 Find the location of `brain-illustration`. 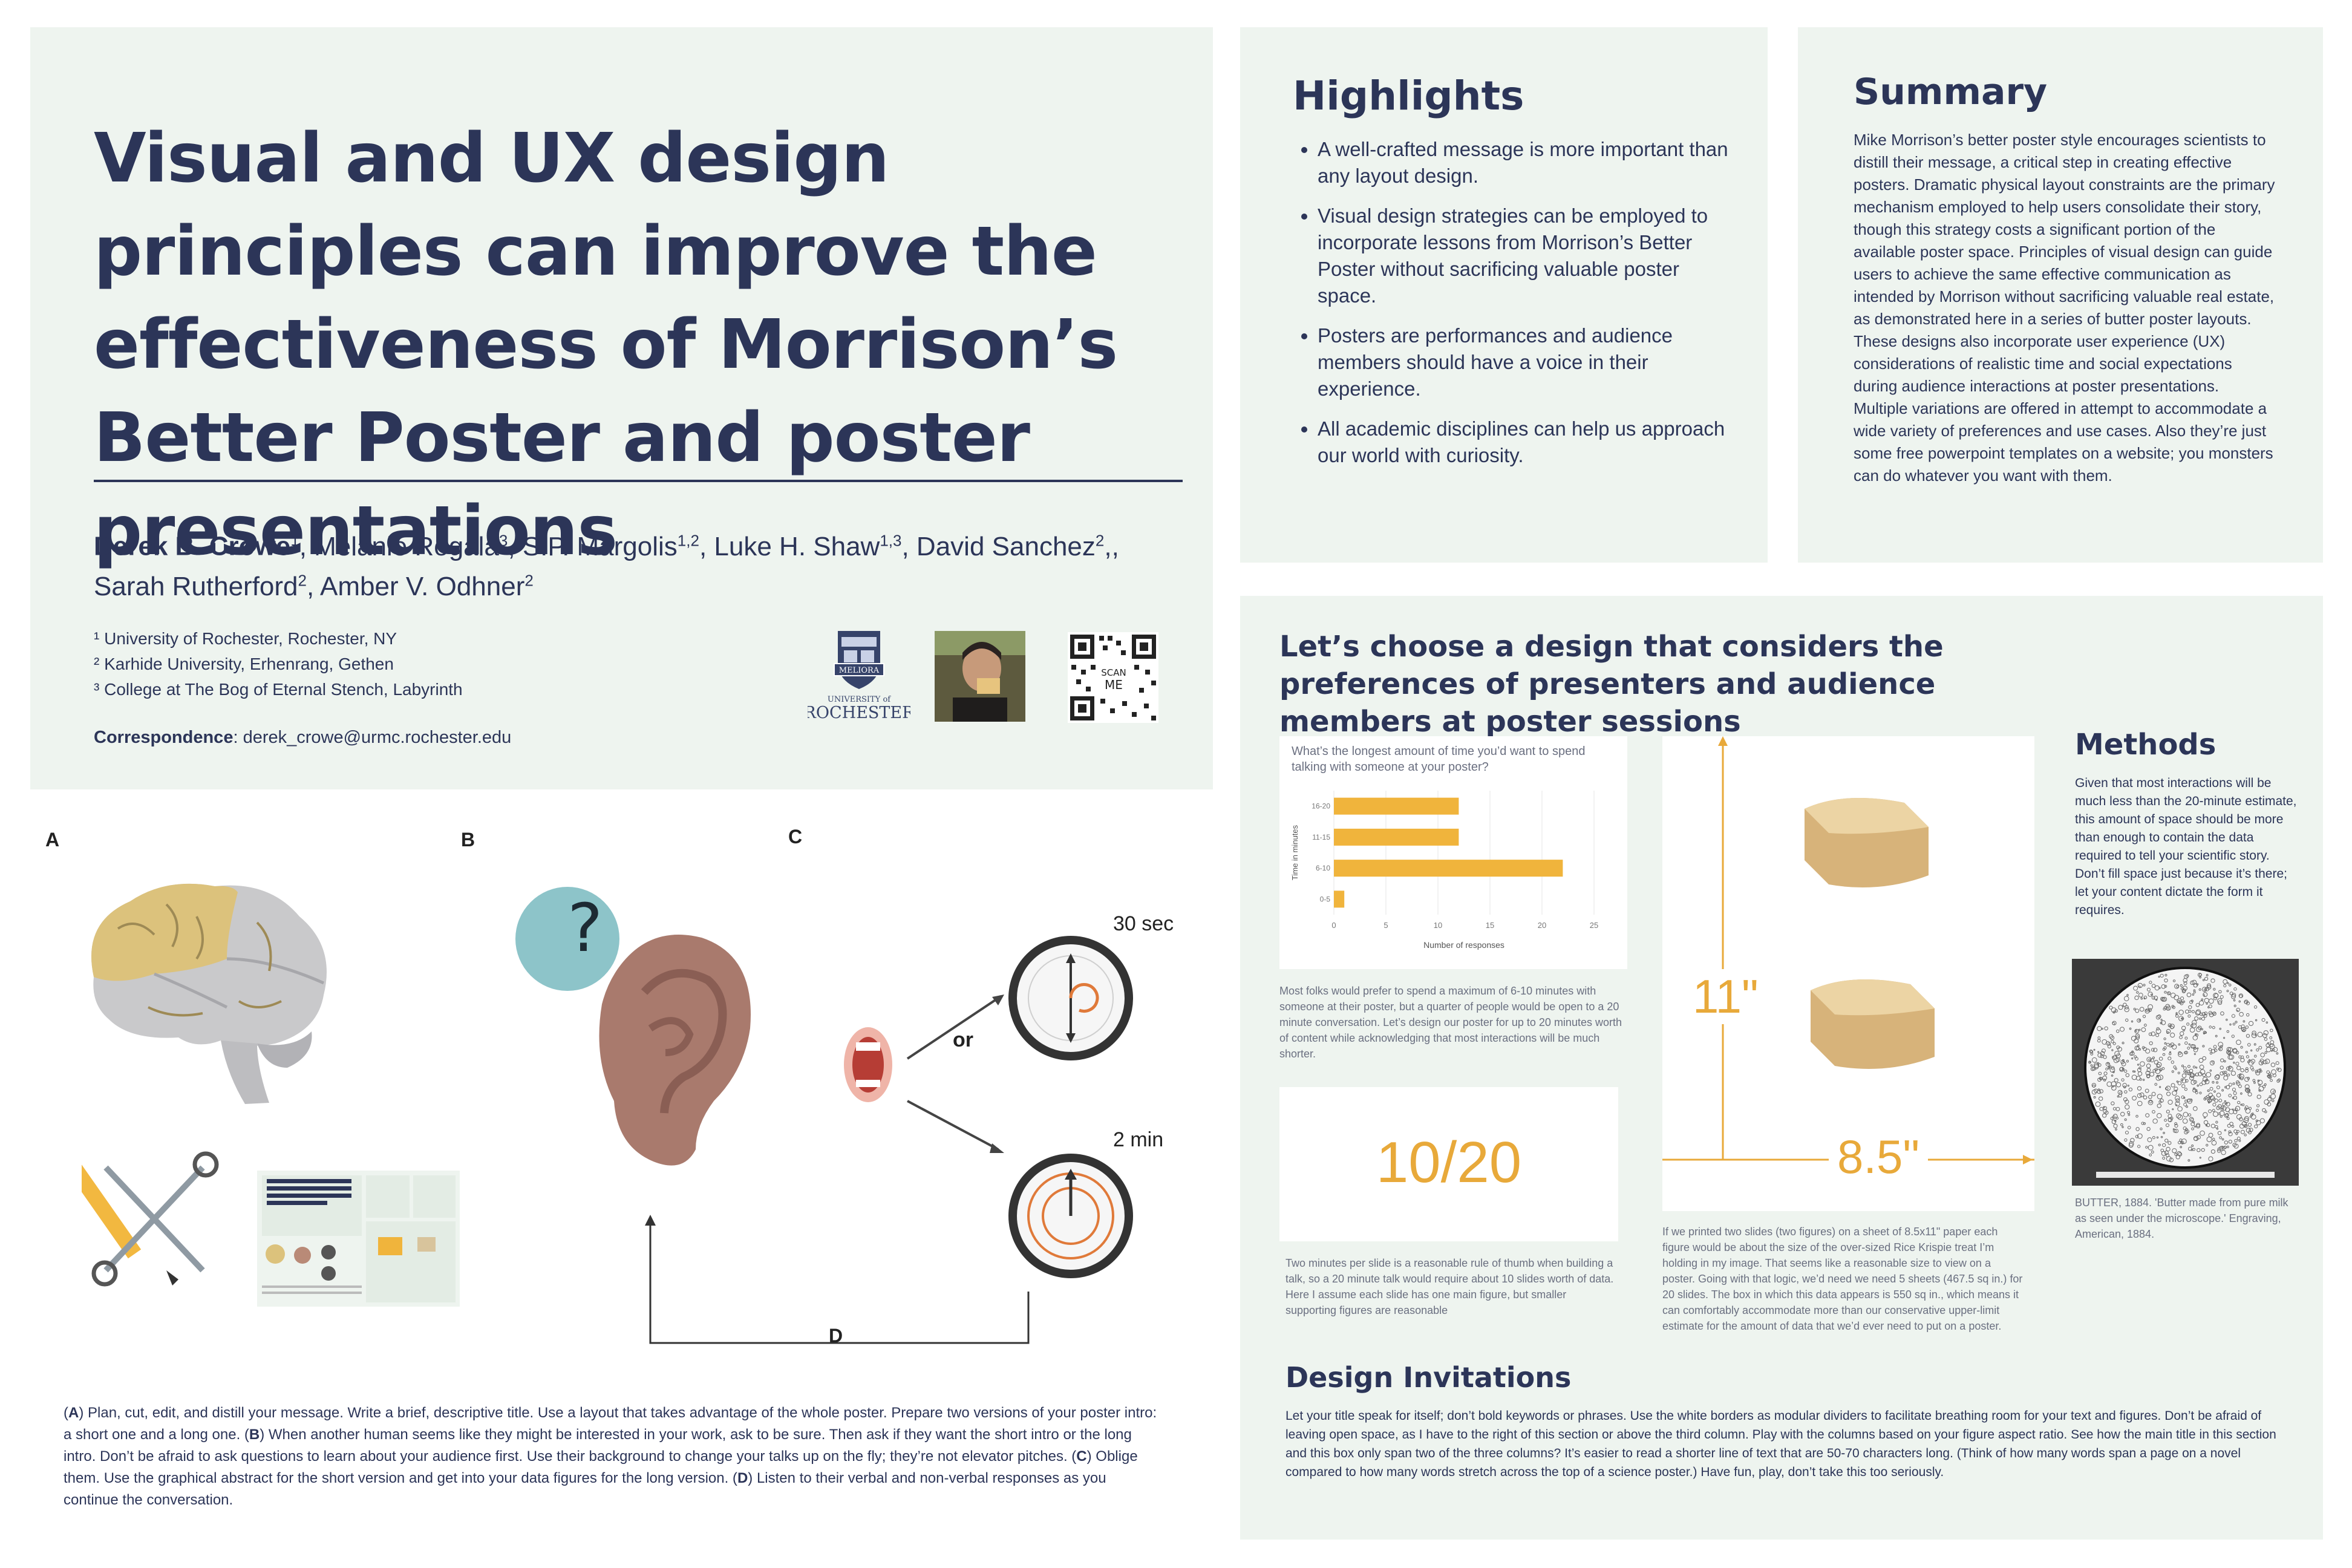

brain-illustration is located at coordinates (209, 994).